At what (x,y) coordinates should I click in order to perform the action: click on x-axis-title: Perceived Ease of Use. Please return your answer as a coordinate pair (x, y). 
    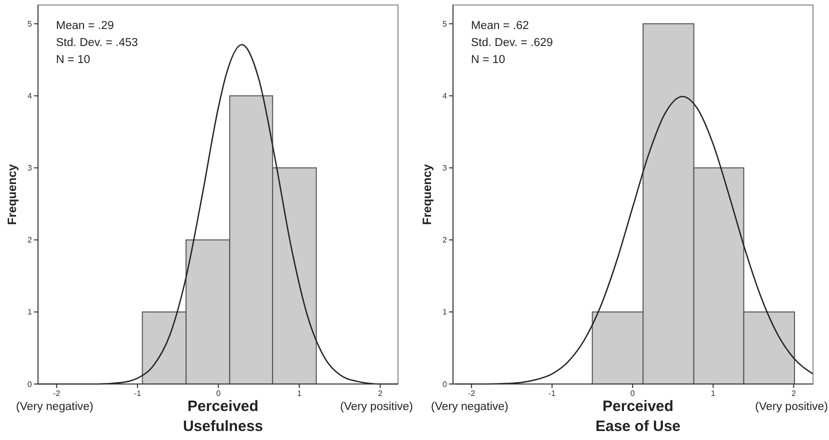
    Looking at the image, I should click on (638, 416).